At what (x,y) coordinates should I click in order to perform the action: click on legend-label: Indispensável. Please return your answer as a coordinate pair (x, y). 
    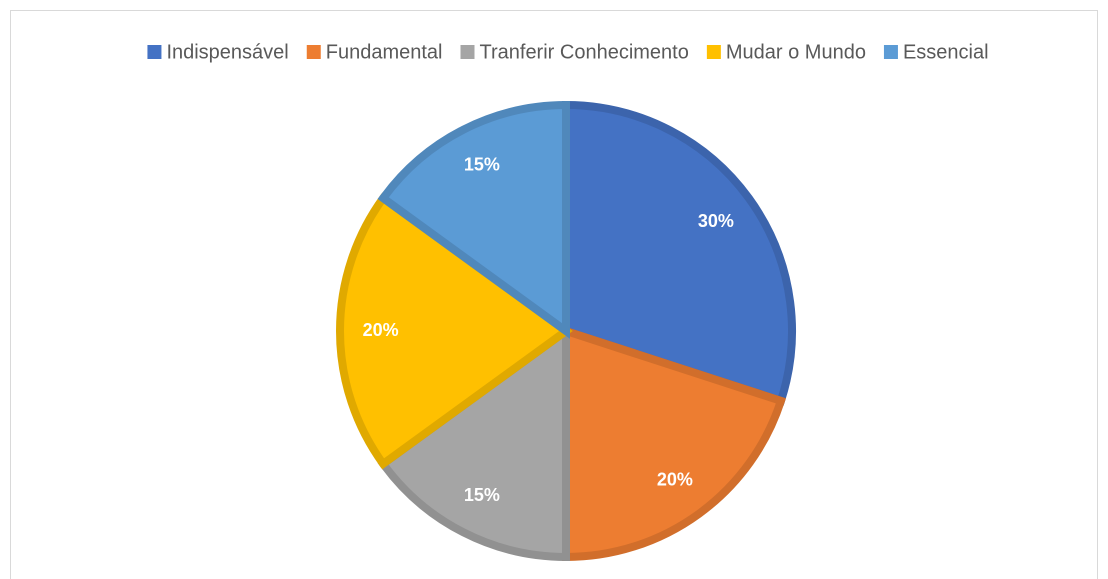
    Looking at the image, I should click on (227, 52).